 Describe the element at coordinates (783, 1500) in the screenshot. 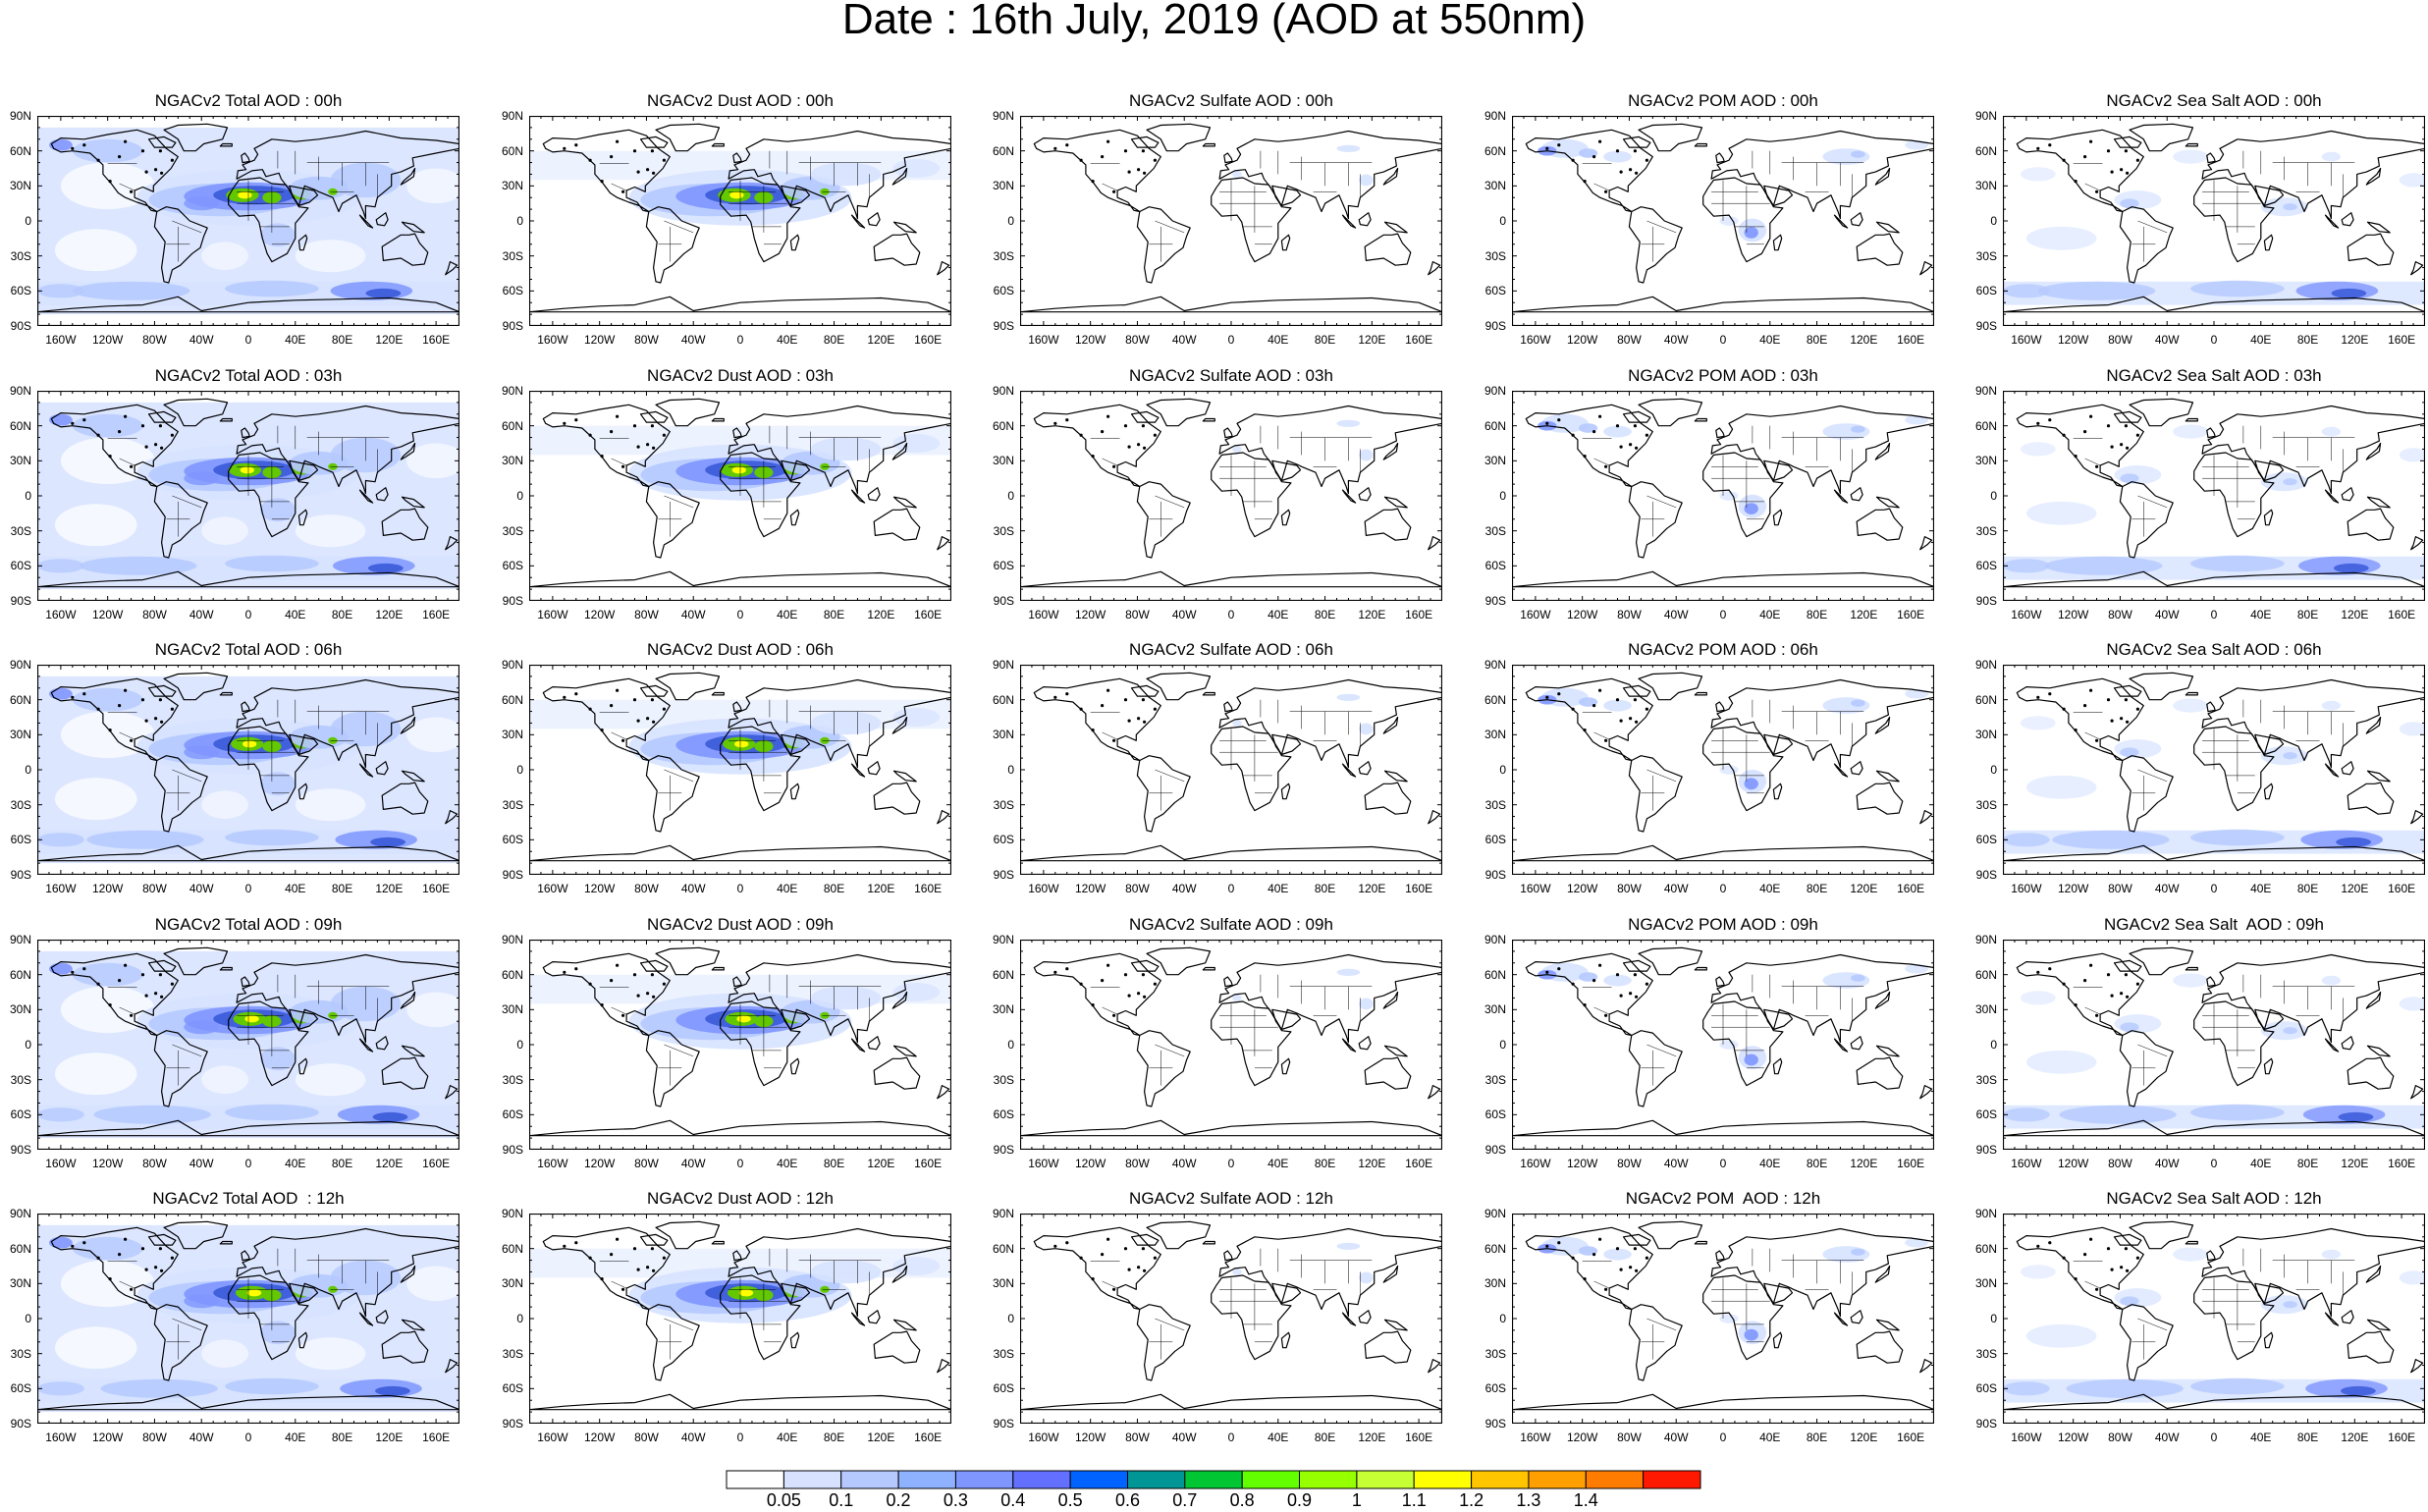

I see `colorbar-tick-label: 0.05` at that location.